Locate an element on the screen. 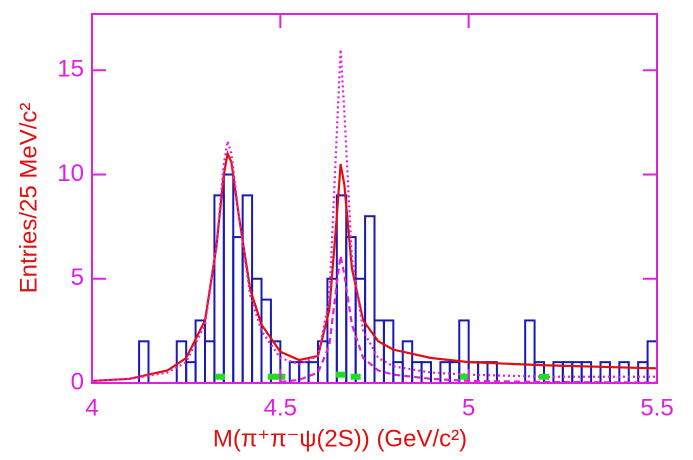 This screenshot has width=693, height=460. x-tick-label: 5 is located at coordinates (468, 407).